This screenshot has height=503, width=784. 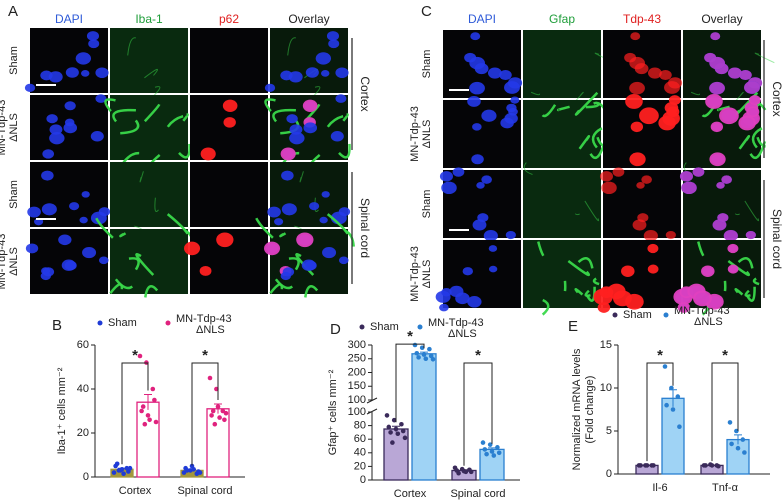 I want to click on y-axis-label: Iba-1⁺ cells mm⁻², so click(x=62, y=410).